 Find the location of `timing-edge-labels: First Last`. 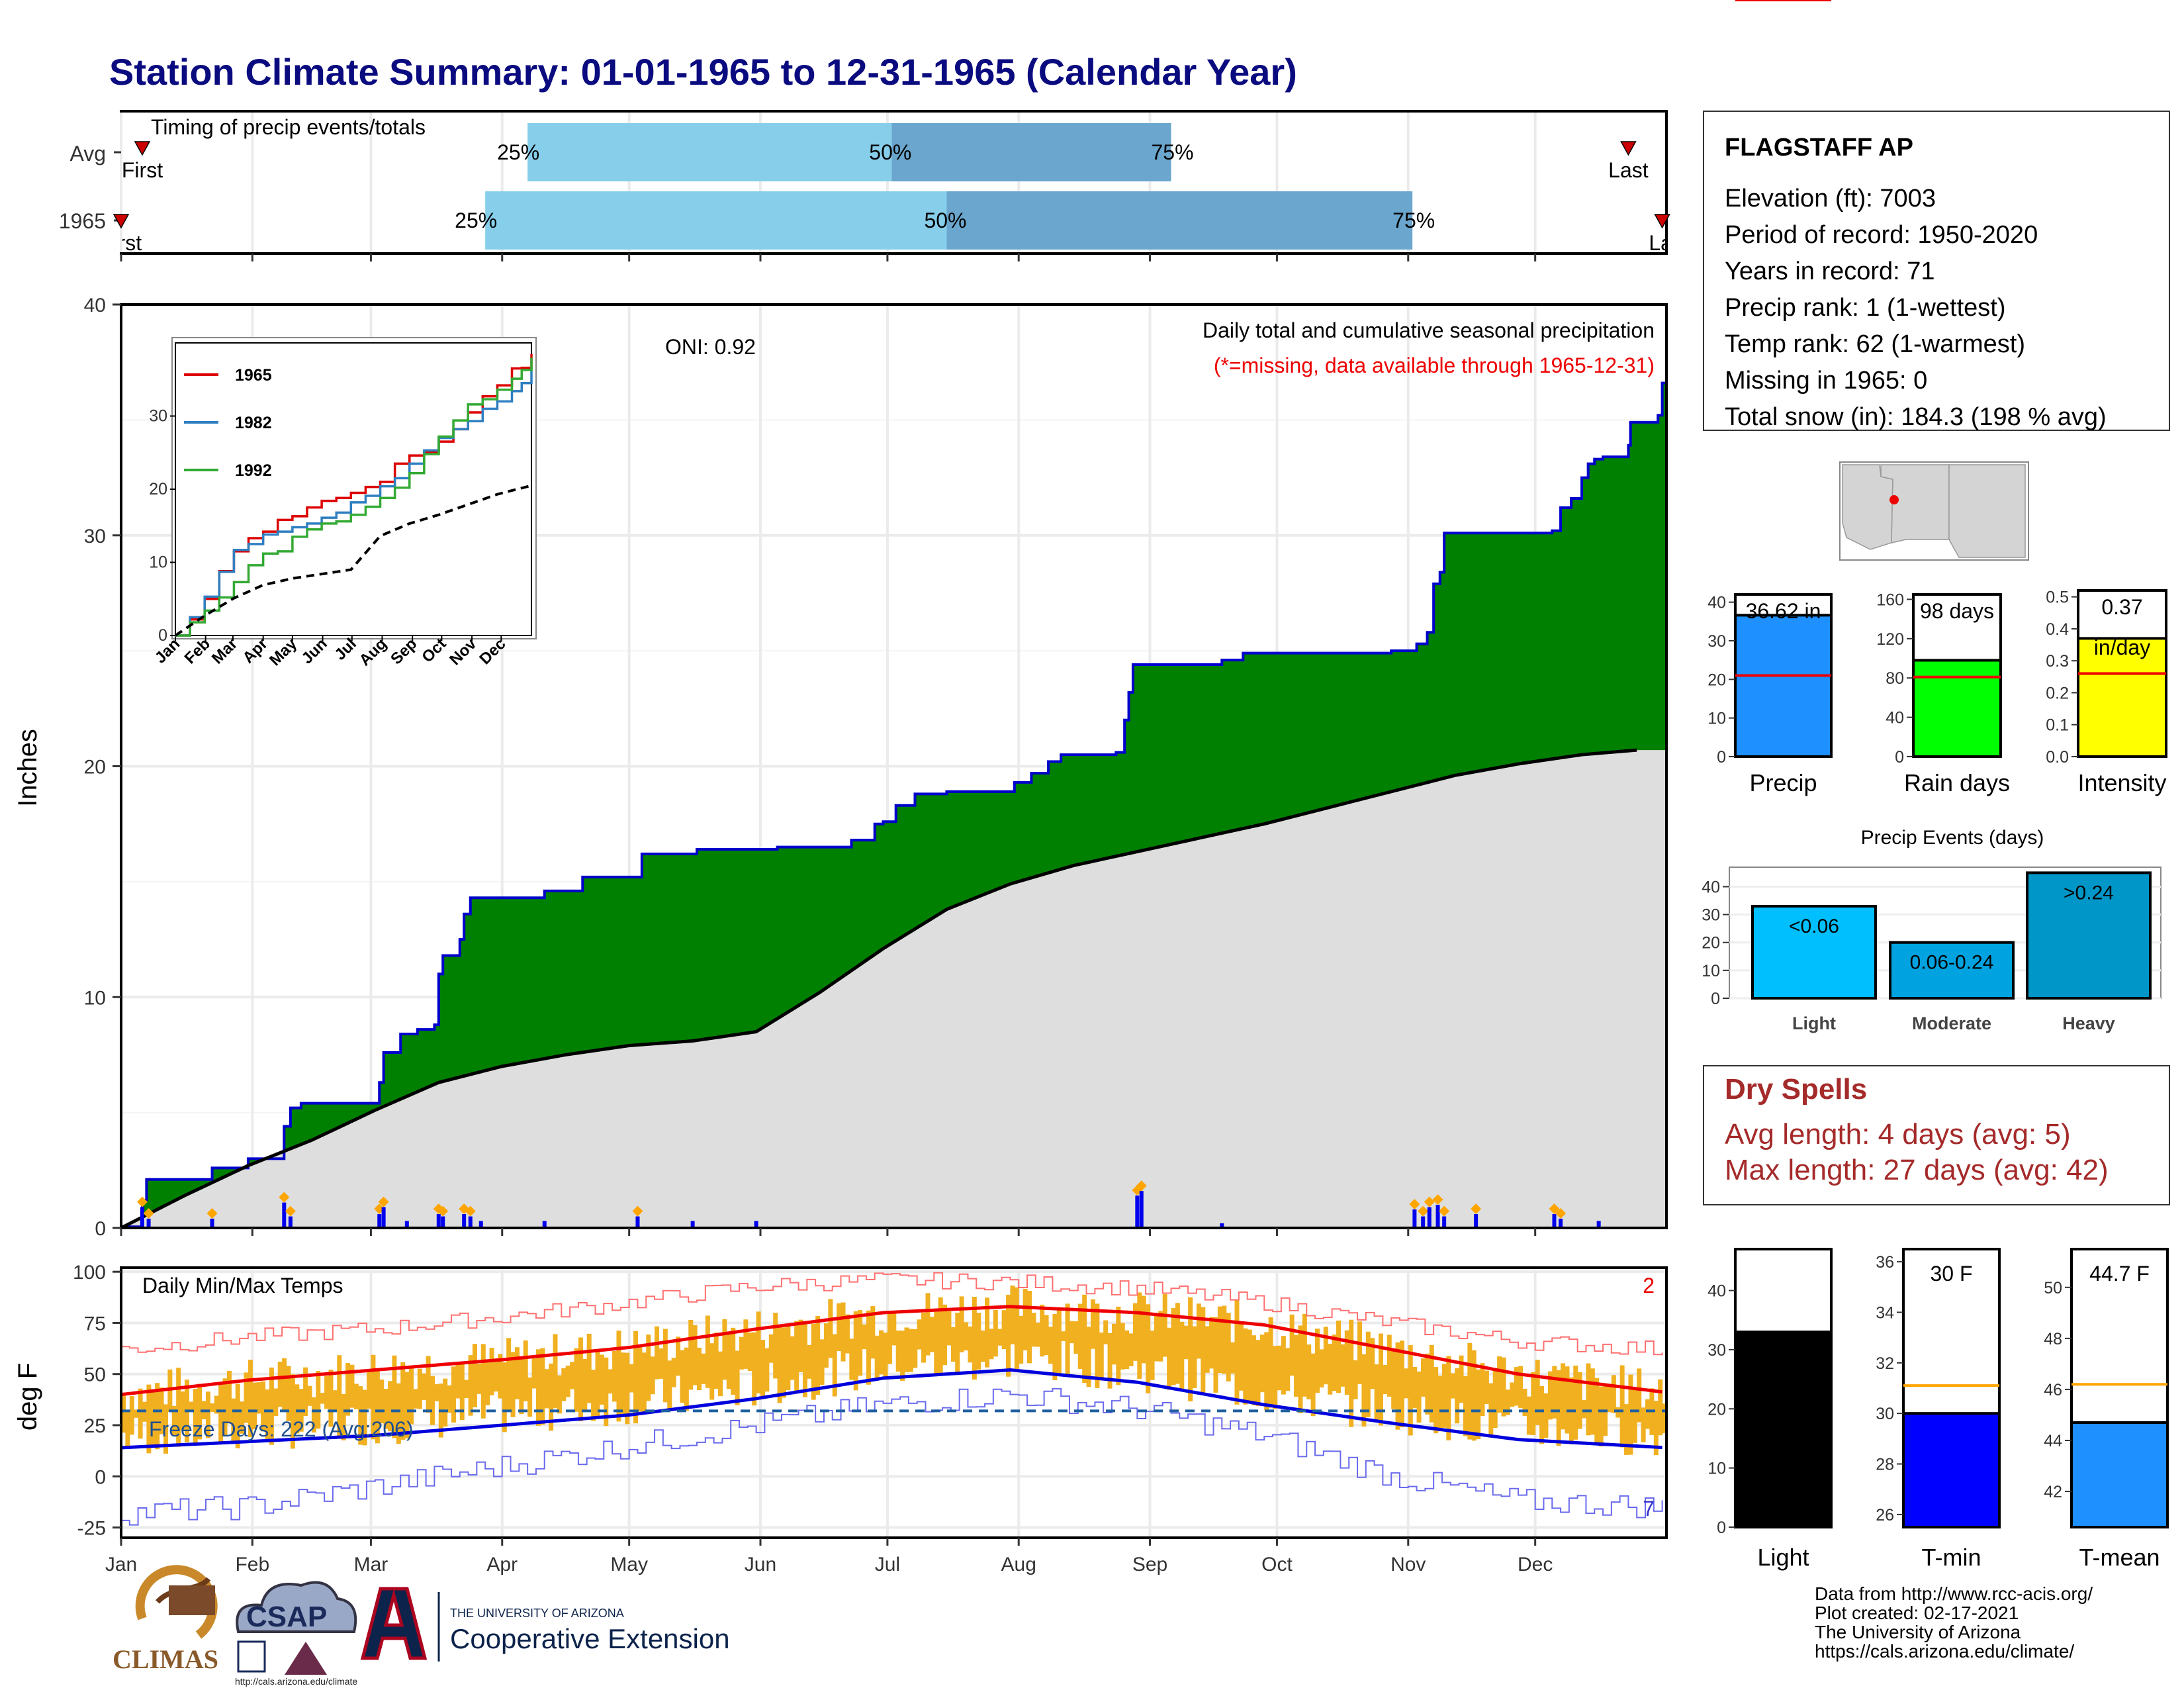

timing-edge-labels: First Last is located at coordinates (893, 241).